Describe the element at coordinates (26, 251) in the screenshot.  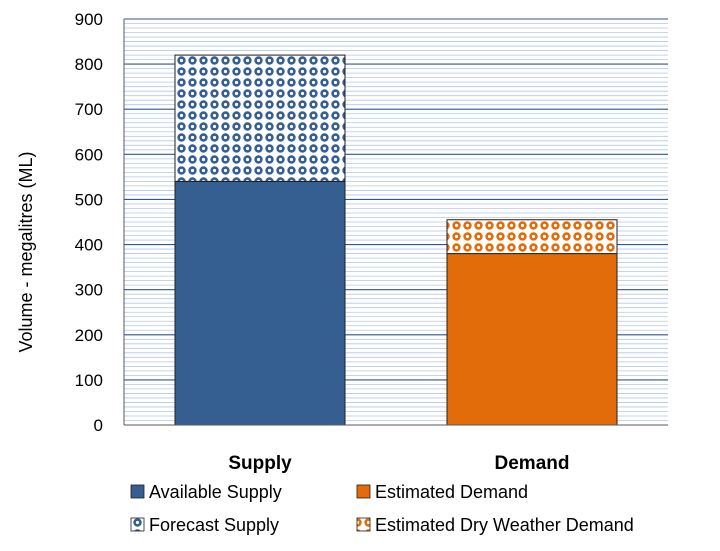
I see `y-axis-label: Volume - megalitres (ML)` at that location.